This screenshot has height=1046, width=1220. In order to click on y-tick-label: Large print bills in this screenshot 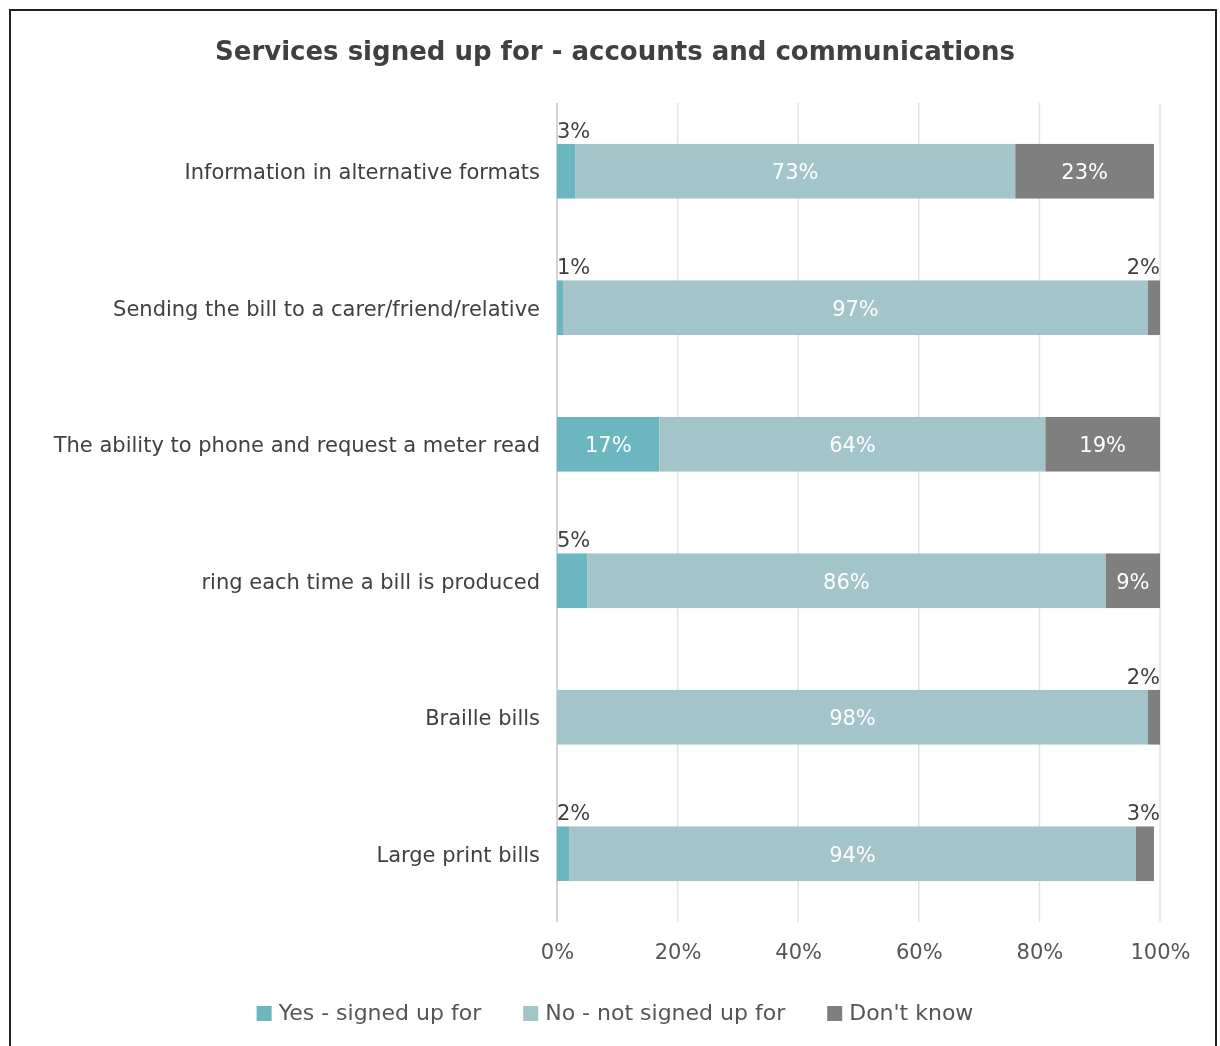, I will do `click(458, 854)`.